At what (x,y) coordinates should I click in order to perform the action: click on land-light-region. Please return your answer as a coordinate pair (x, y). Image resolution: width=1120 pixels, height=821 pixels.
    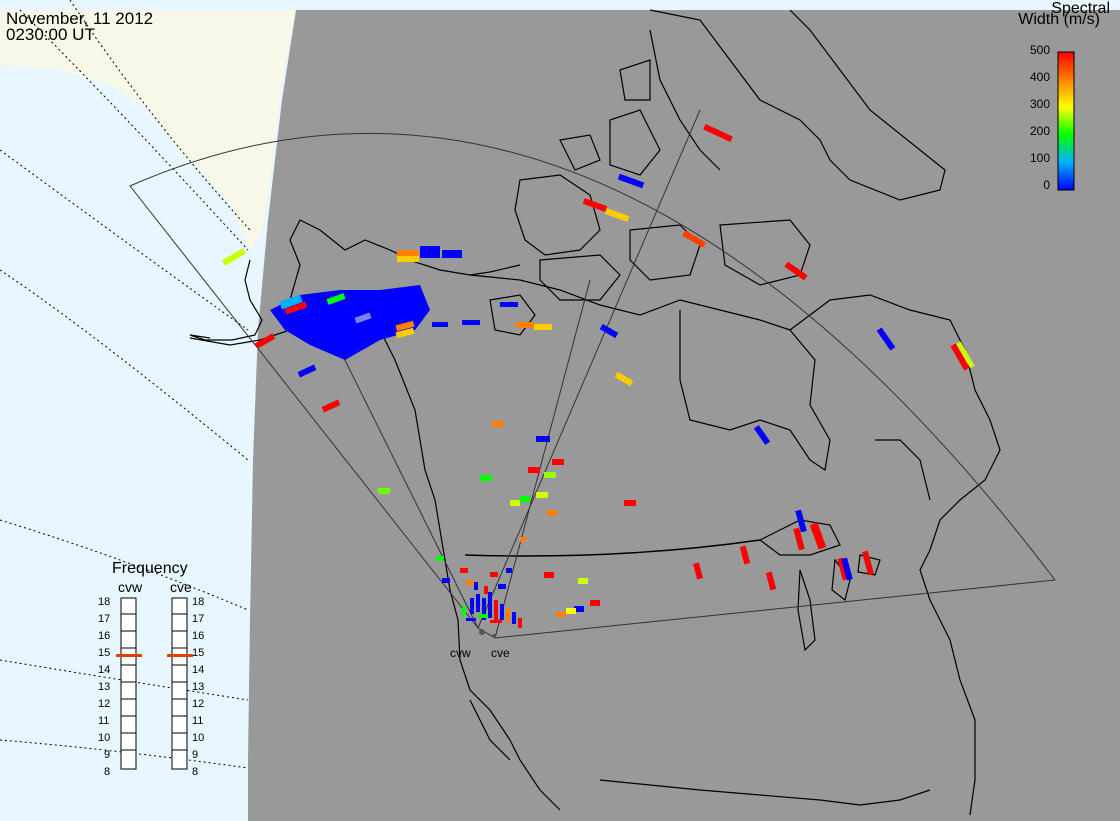
    Looking at the image, I should click on (148, 130).